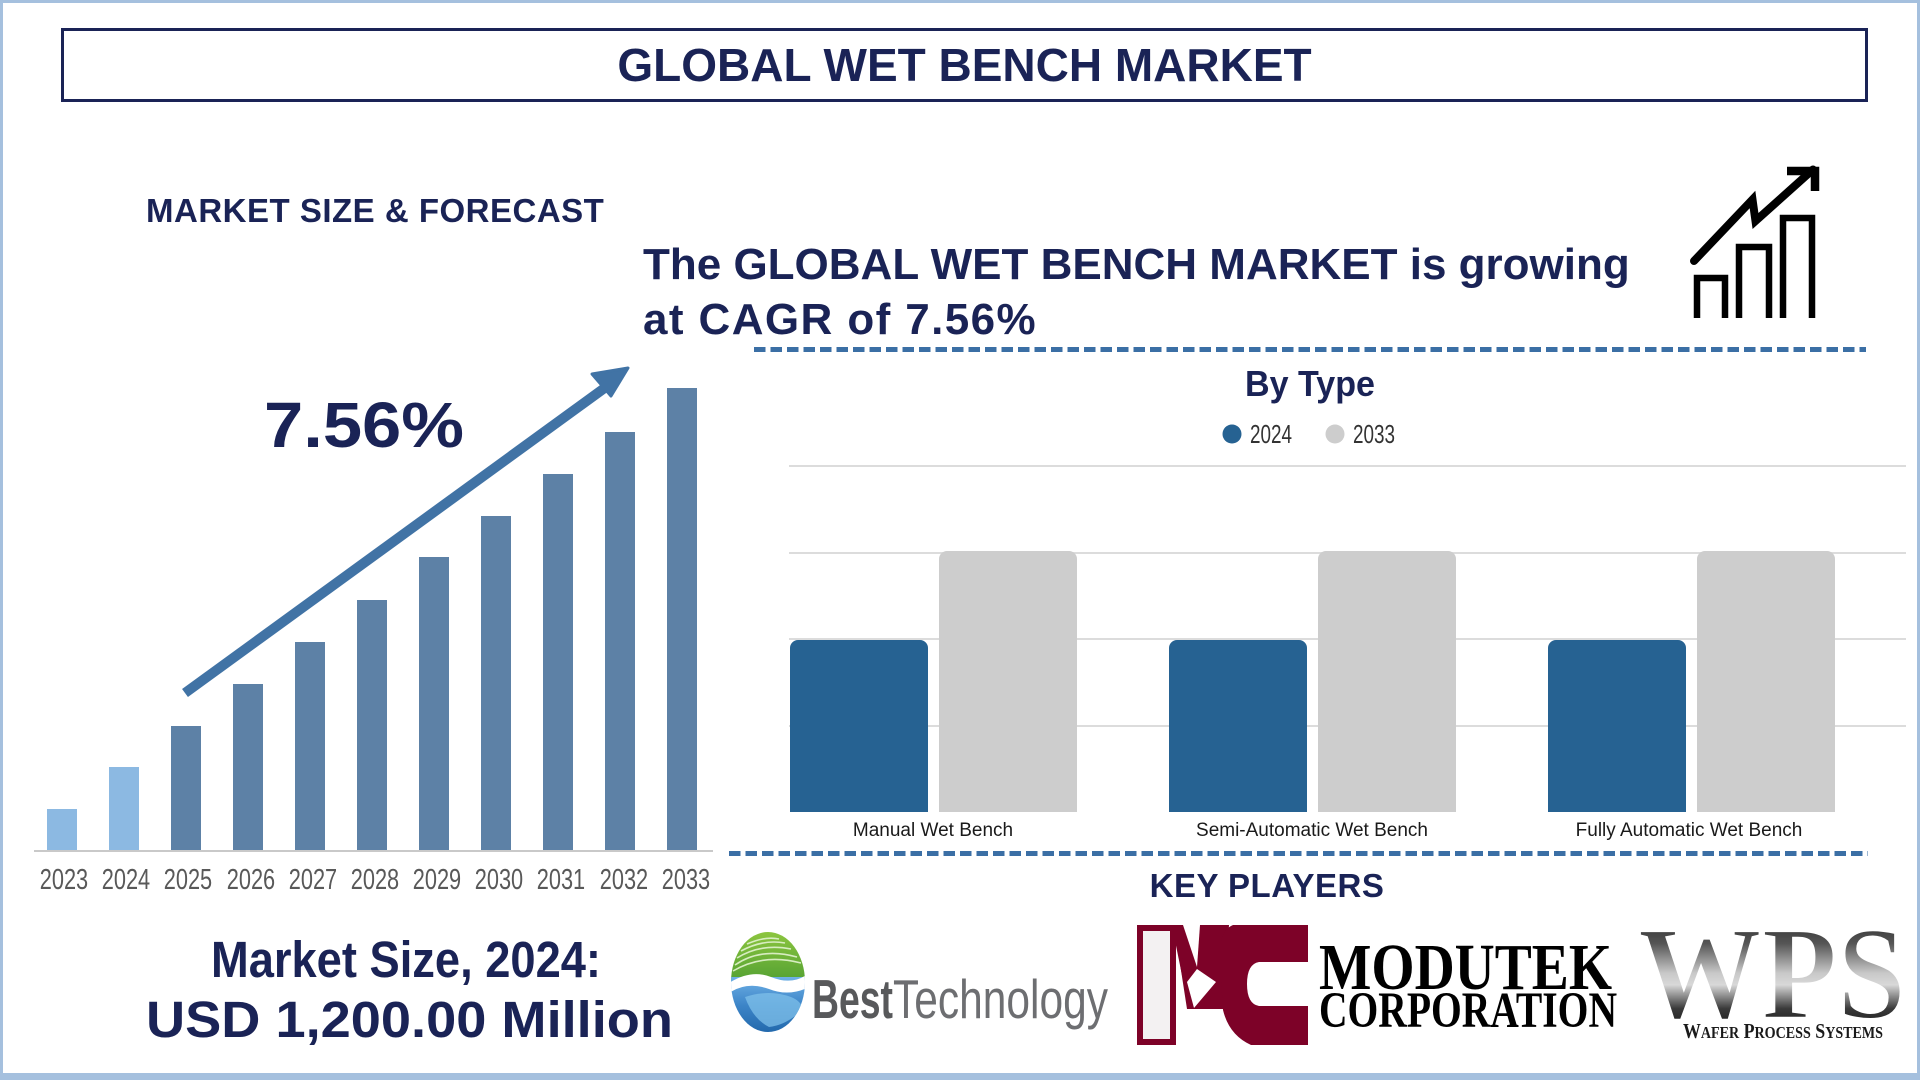  Describe the element at coordinates (409, 1019) in the screenshot. I see `svg-text: USD 1,200.00 Million` at that location.